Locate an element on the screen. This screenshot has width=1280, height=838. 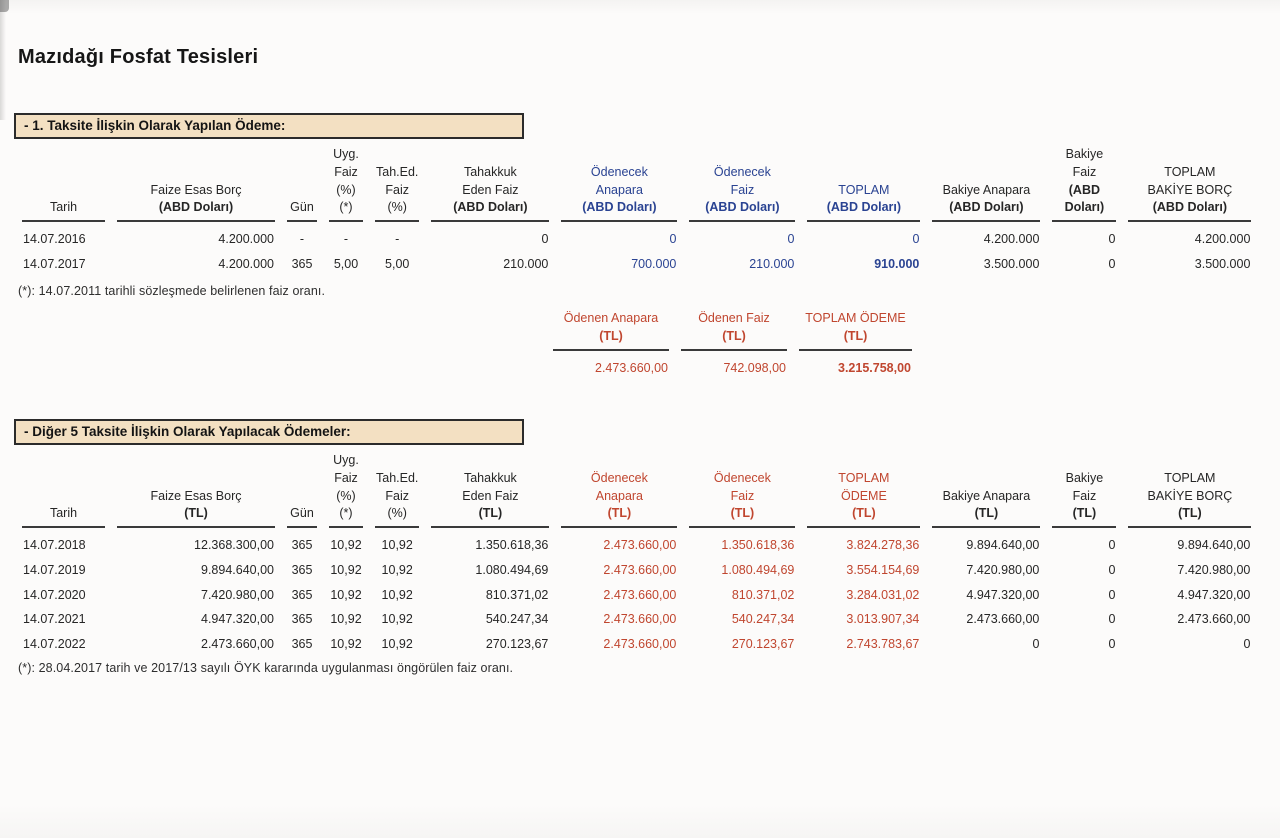
table-cell: 910.000 is located at coordinates (897, 263).